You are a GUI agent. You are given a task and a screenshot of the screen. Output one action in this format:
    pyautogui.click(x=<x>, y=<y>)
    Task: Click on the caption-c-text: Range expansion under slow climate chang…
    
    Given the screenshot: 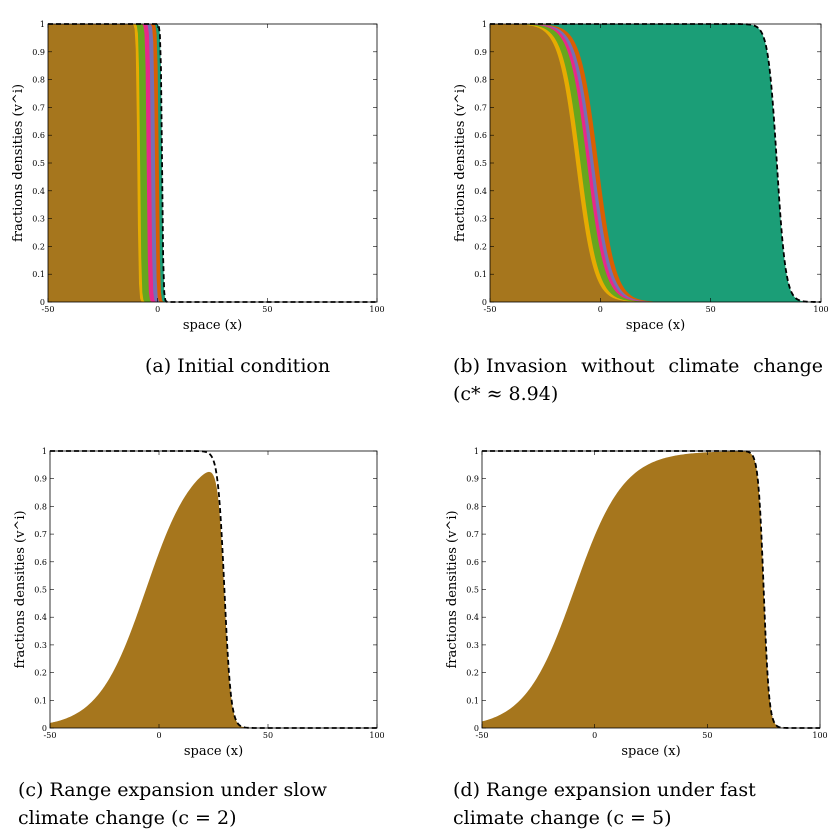 What is the action you would take?
    pyautogui.click(x=172, y=804)
    